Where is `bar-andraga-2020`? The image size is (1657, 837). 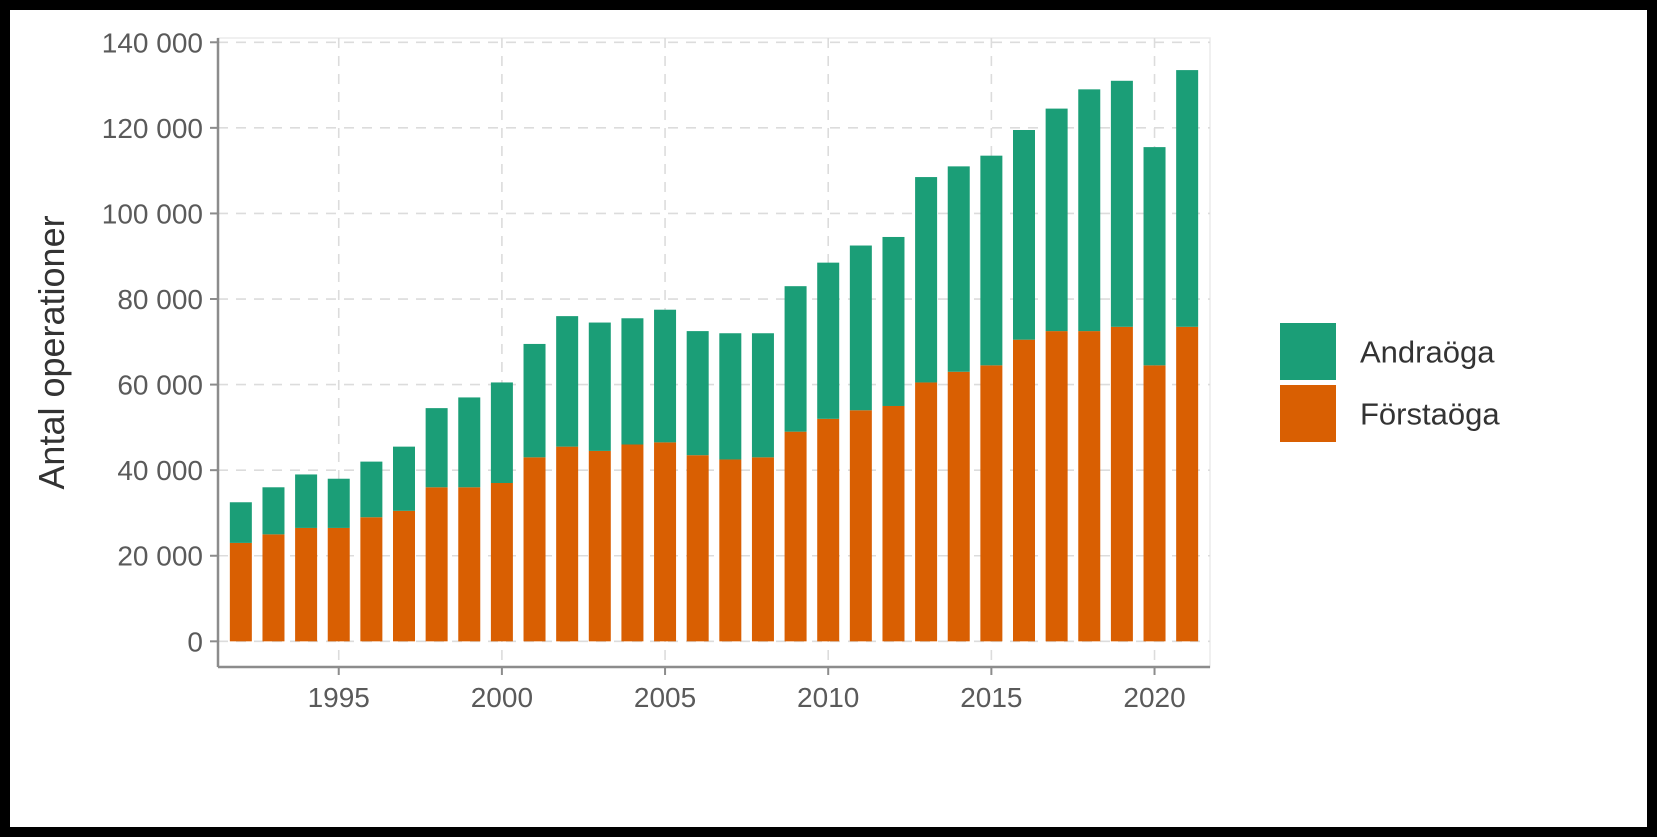
bar-andraga-2020 is located at coordinates (1154, 256).